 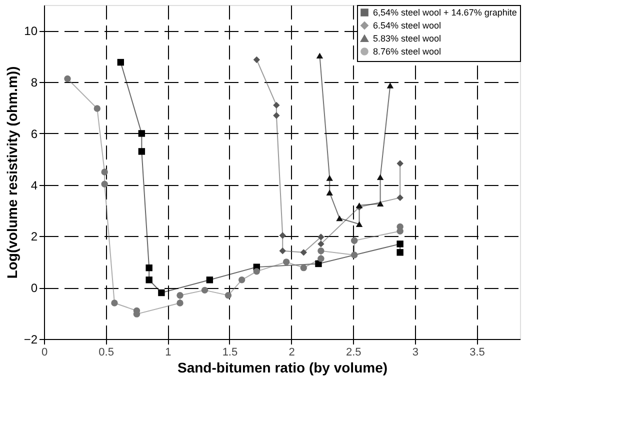 What do you see at coordinates (407, 51) in the screenshot?
I see `legend-label: 8.76% steel wool` at bounding box center [407, 51].